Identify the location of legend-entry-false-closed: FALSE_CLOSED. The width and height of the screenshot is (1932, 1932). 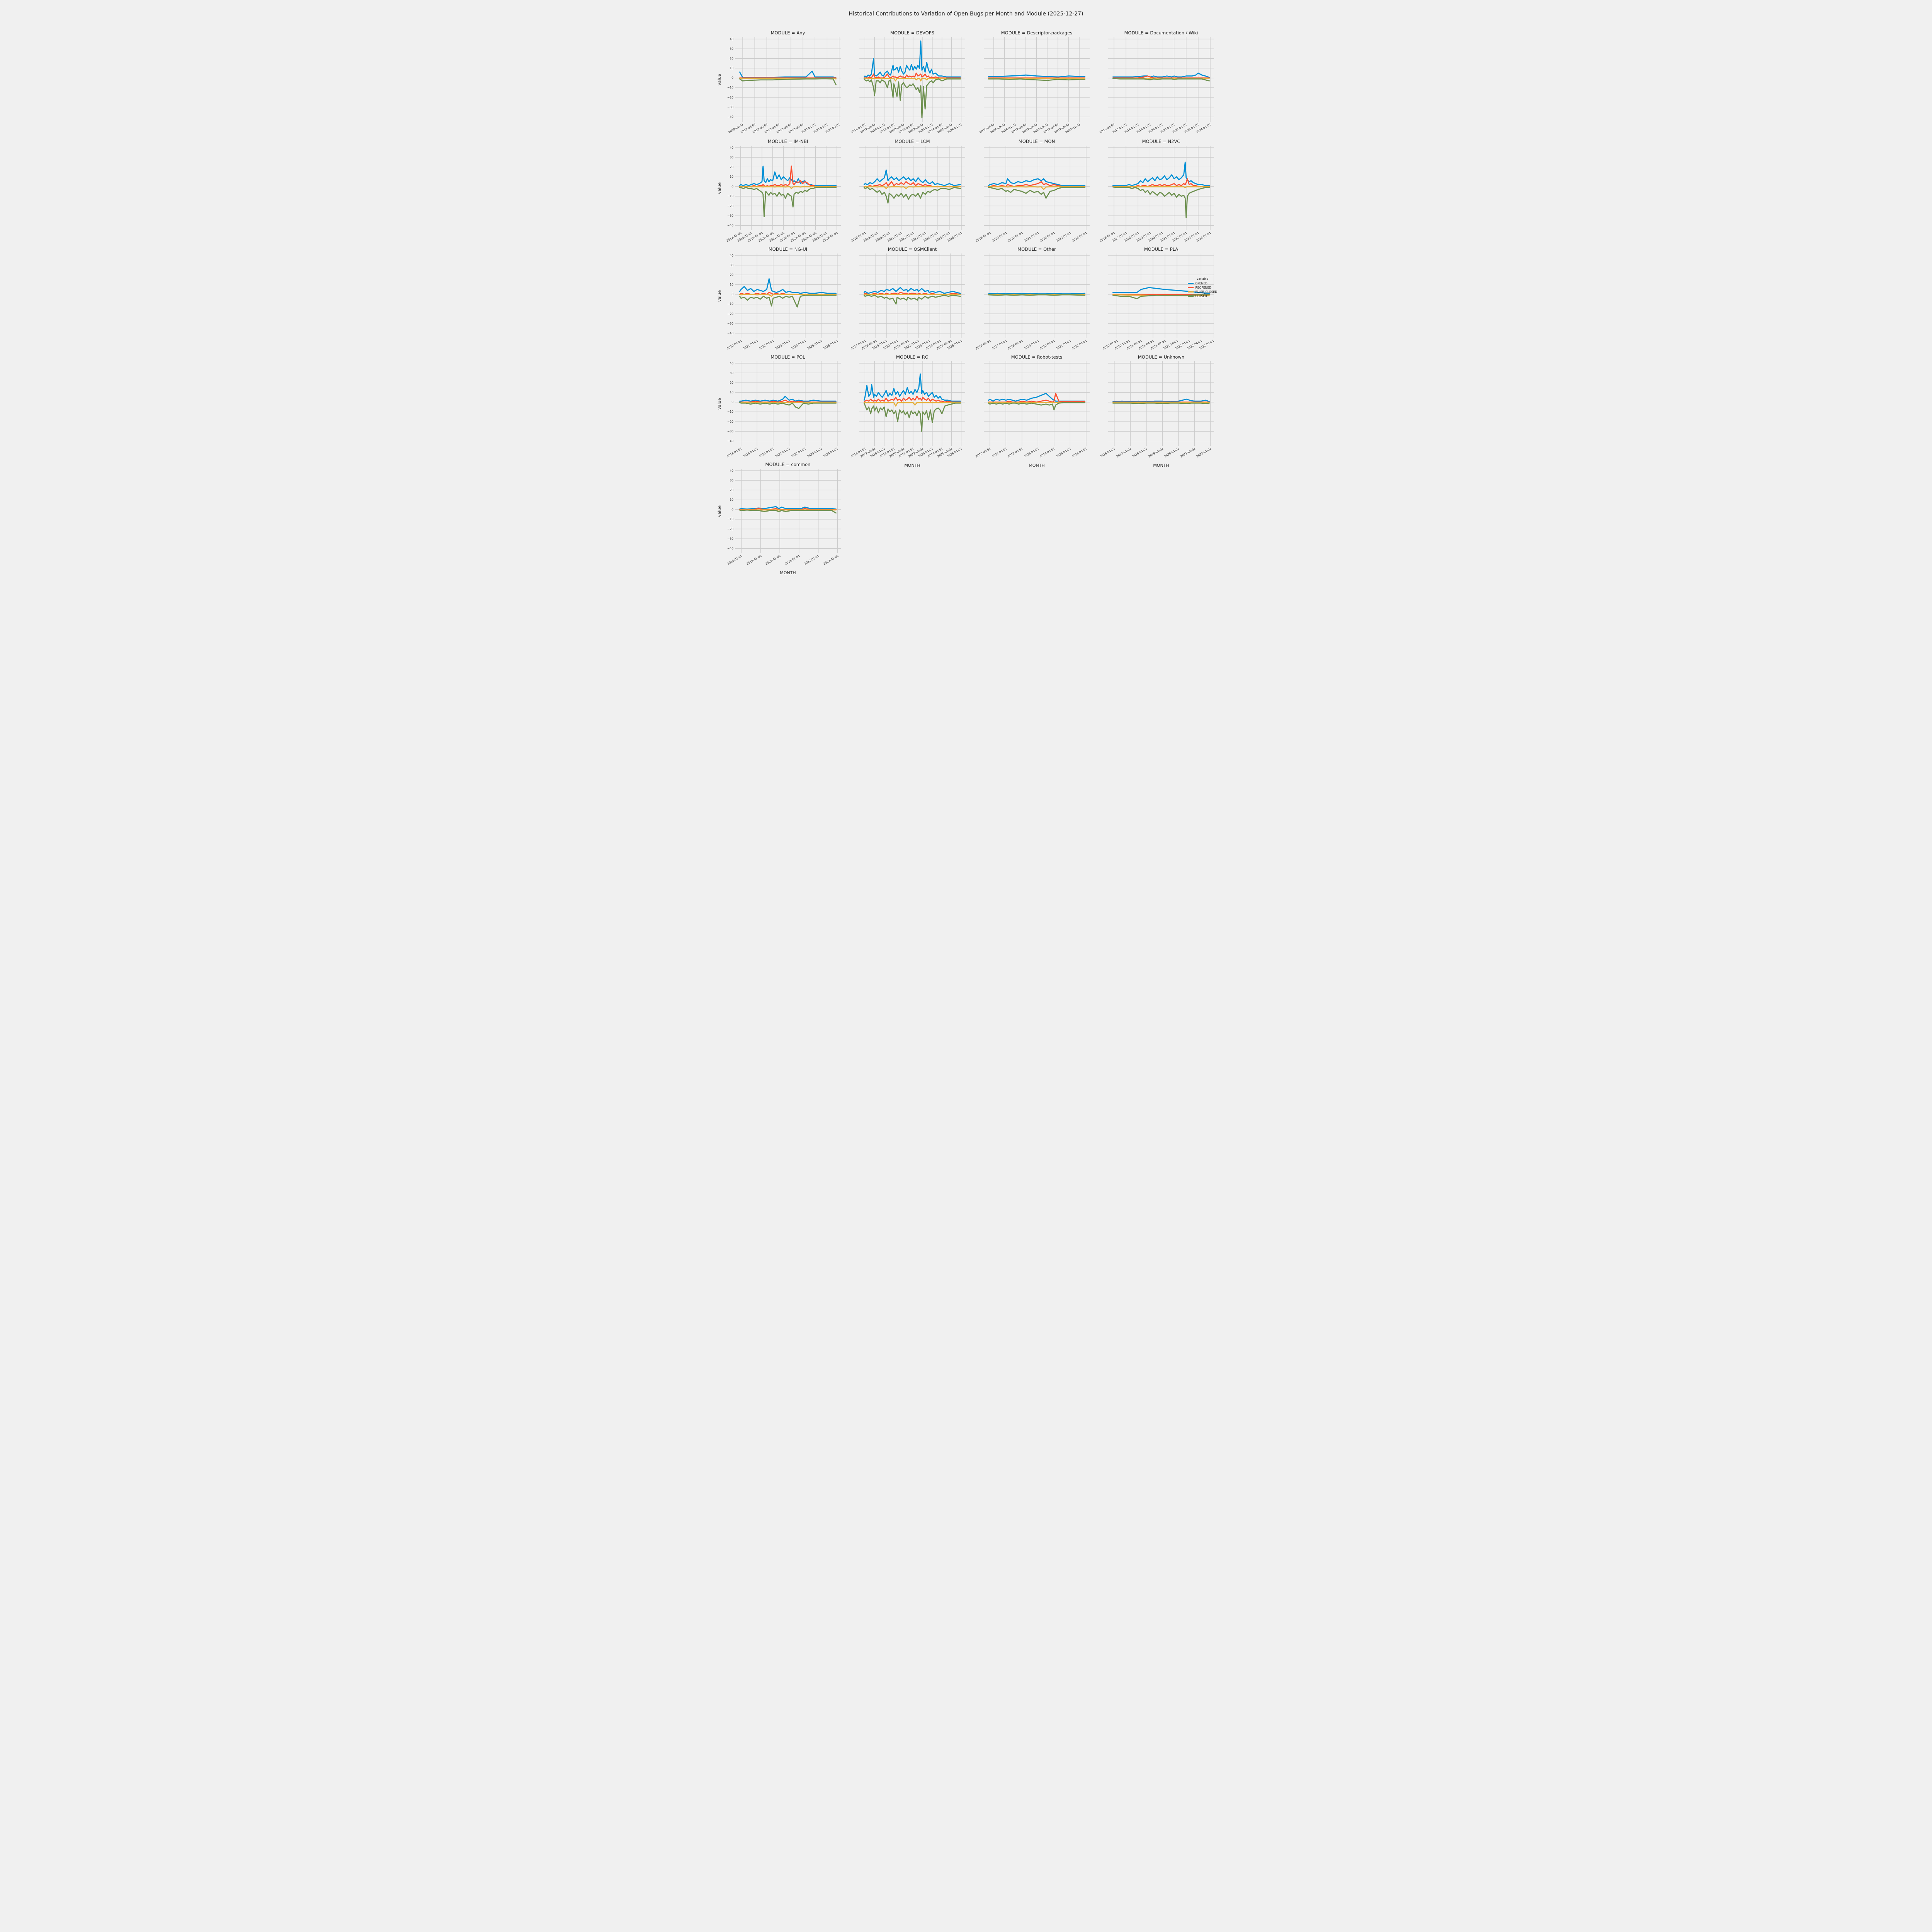
(1203, 292).